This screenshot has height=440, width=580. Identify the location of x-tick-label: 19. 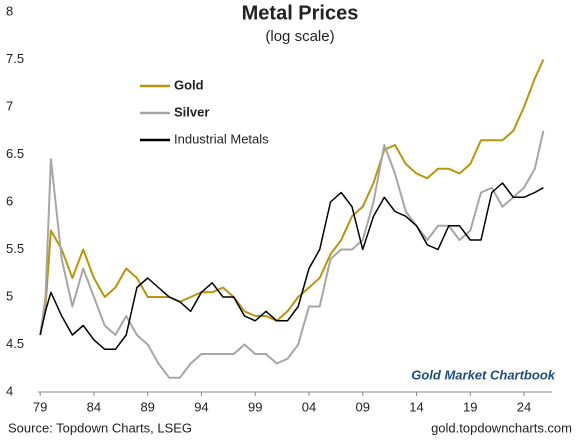
(470, 406).